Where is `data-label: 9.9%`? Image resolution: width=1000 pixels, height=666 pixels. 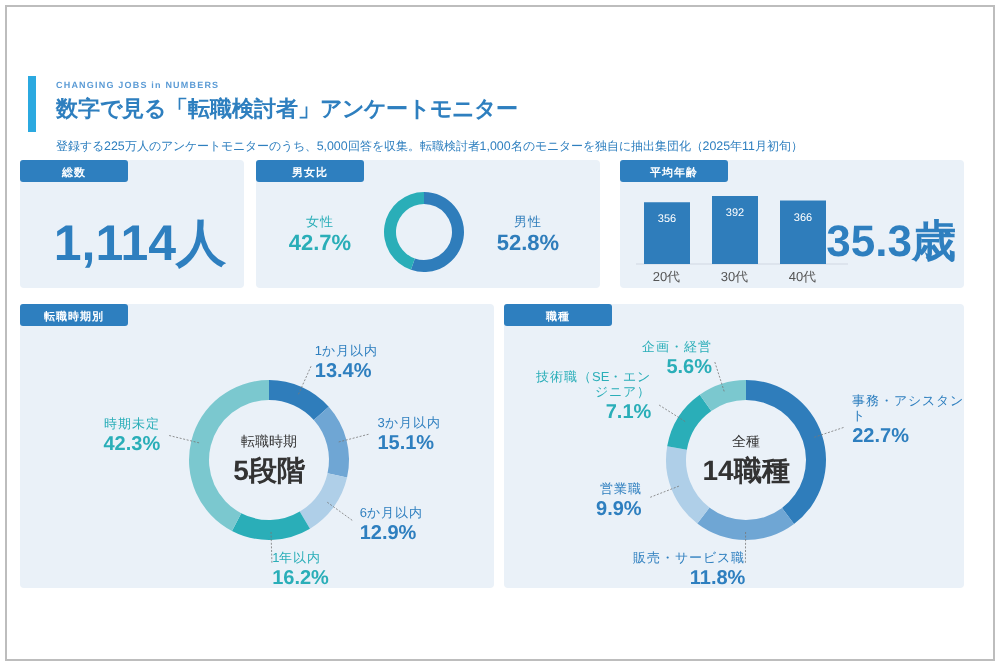
data-label: 9.9% is located at coordinates (619, 510).